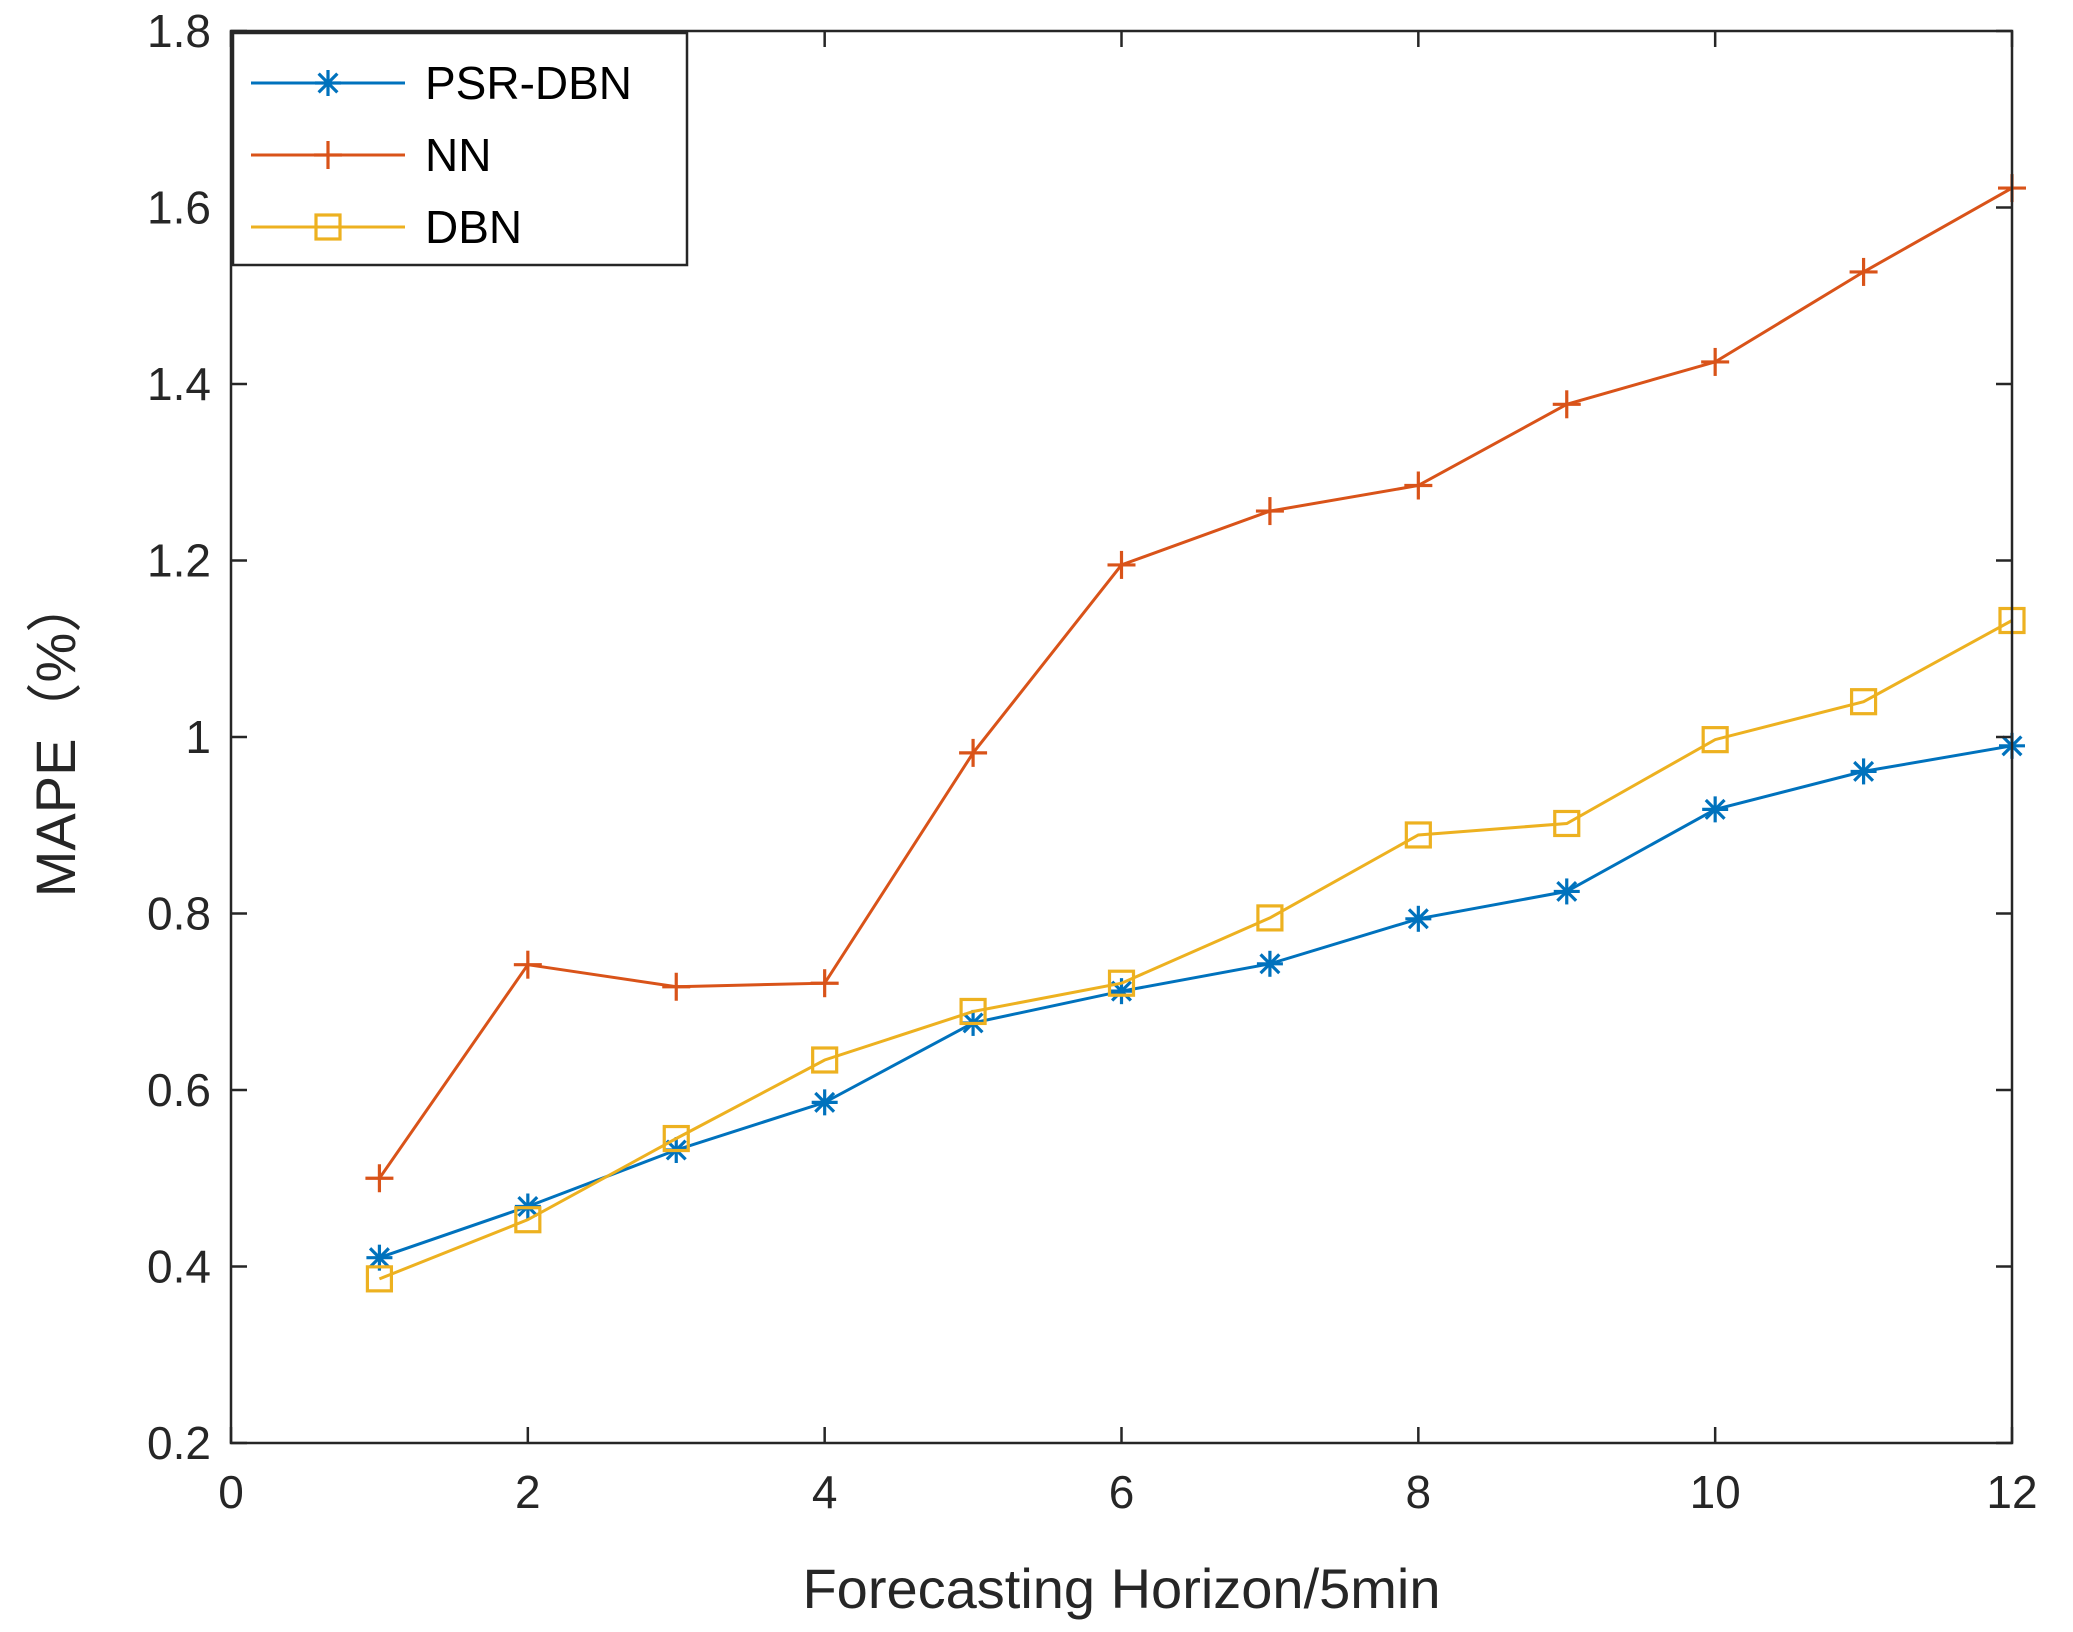 This screenshot has height=1632, width=2073. Describe the element at coordinates (179, 1090) in the screenshot. I see `y-tick-label: 0.6` at that location.